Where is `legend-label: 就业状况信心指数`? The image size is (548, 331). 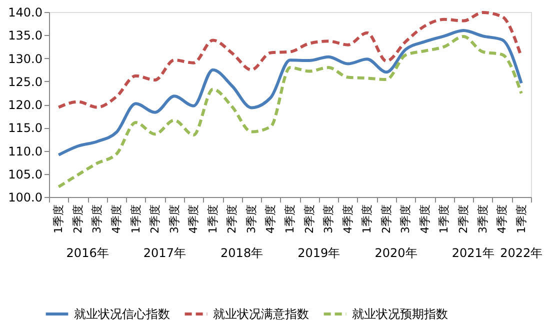 legend-label: 就业状况信心指数 is located at coordinates (122, 314).